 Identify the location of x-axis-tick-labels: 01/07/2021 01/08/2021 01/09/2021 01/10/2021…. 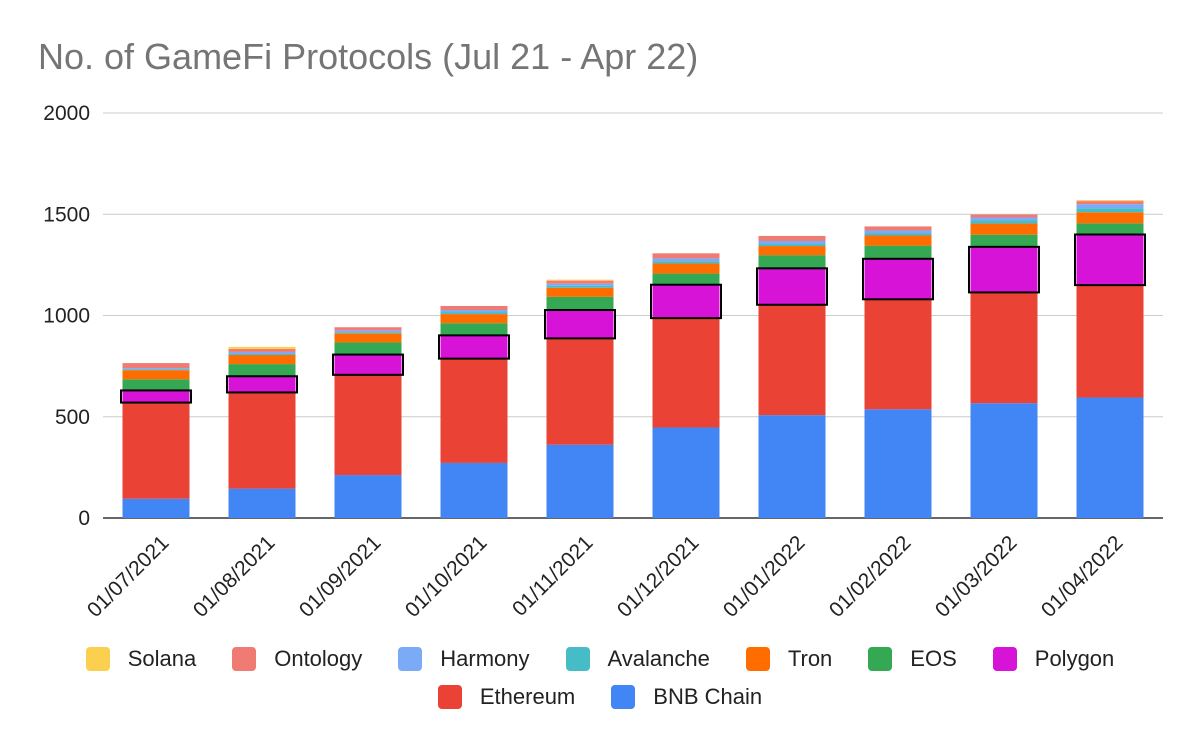
(605, 576).